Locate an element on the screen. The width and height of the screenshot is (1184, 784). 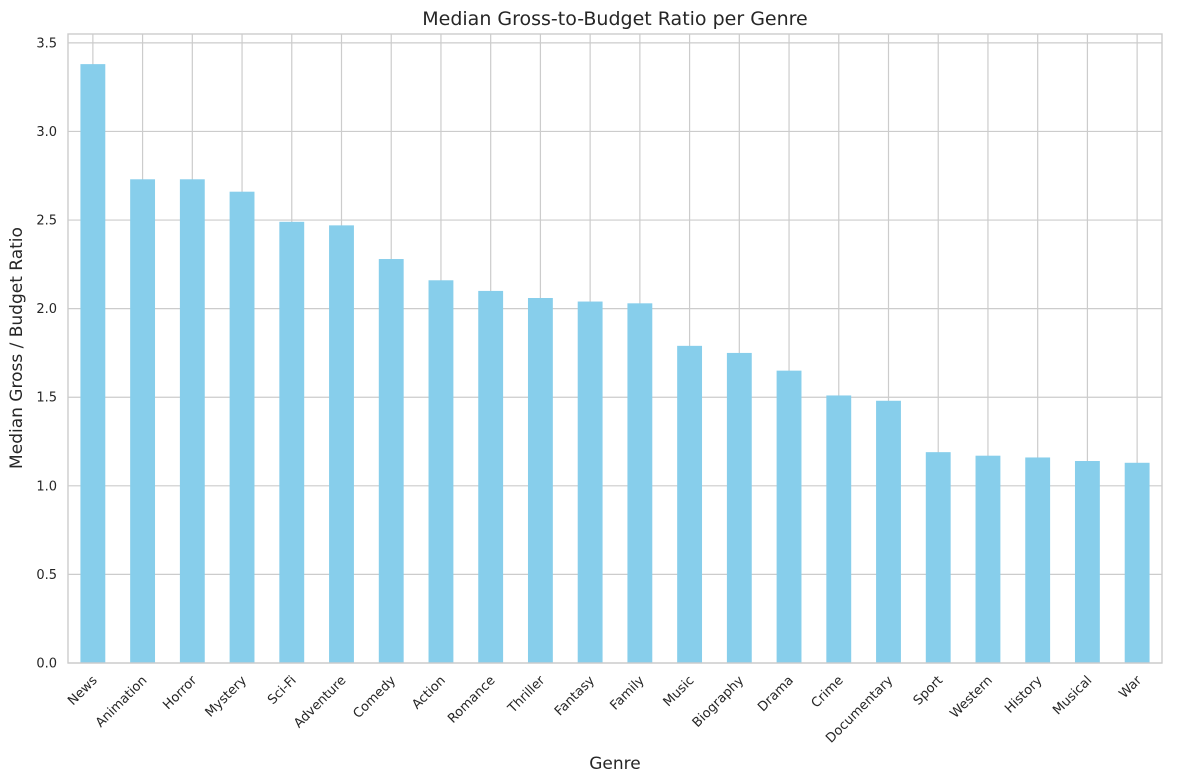
bar-war is located at coordinates (1137, 562).